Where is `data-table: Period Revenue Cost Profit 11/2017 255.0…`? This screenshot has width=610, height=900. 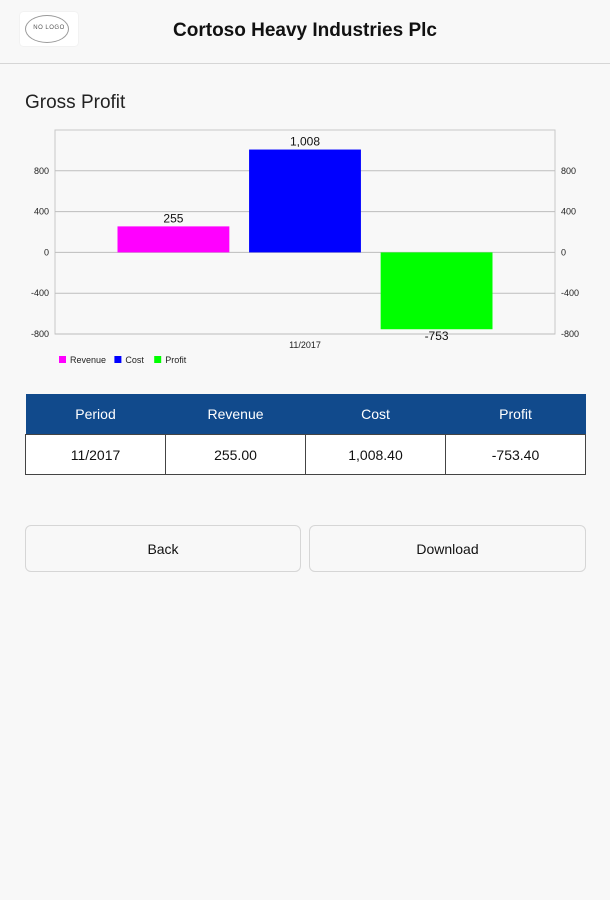
data-table: Period Revenue Cost Profit 11/2017 255.0… is located at coordinates (305, 434).